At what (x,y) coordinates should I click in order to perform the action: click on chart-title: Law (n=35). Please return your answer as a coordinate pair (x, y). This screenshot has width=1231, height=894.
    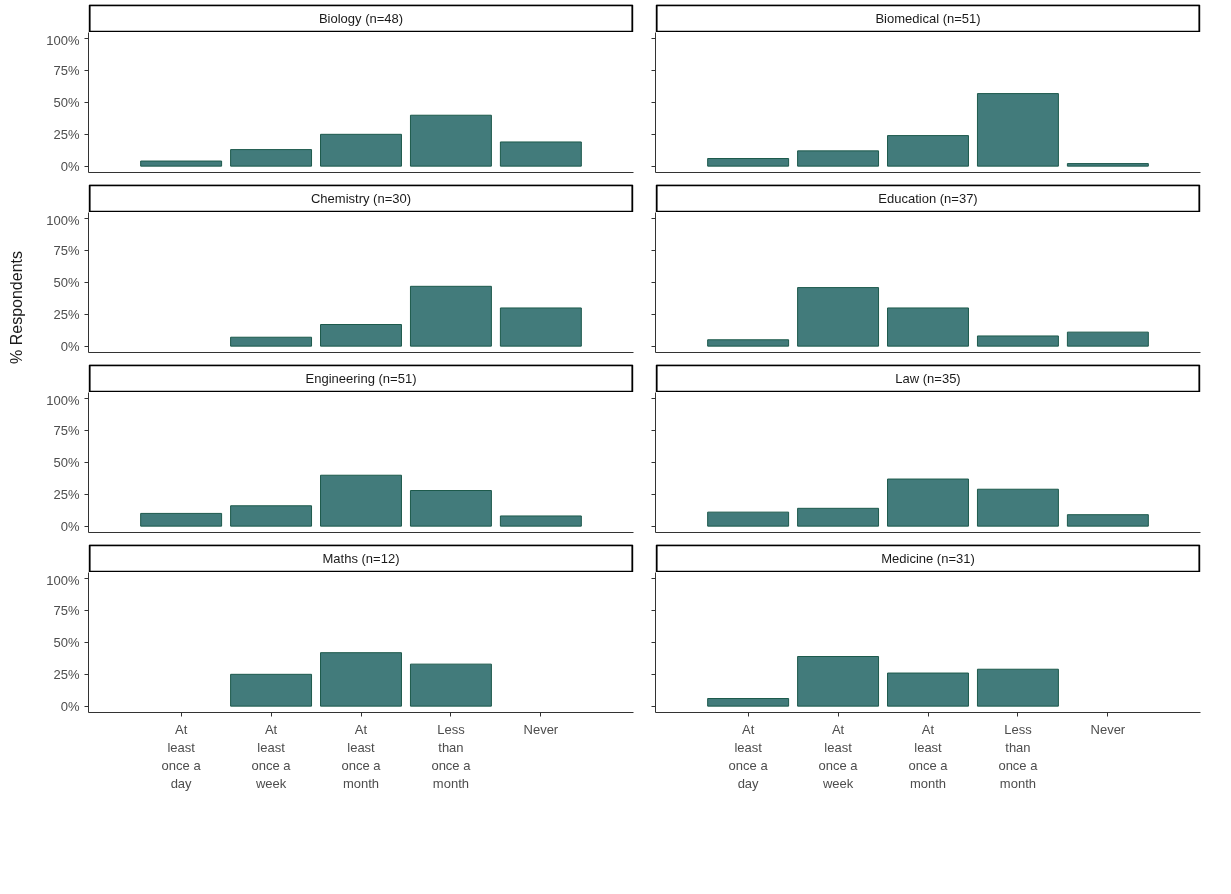
    Looking at the image, I should click on (928, 378).